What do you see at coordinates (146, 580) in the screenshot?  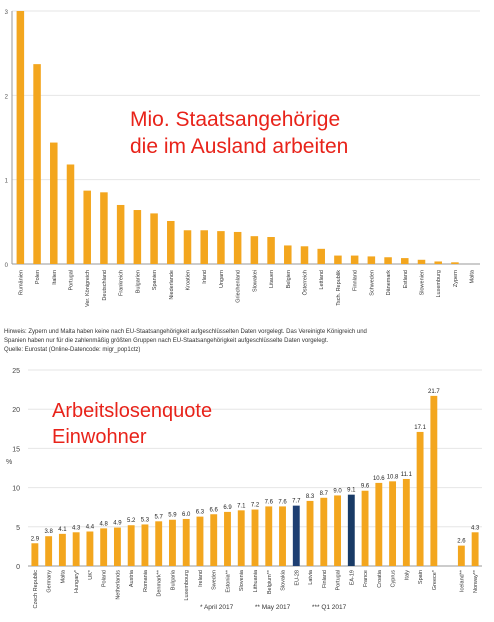 I see `x-tick-label: Romania` at bounding box center [146, 580].